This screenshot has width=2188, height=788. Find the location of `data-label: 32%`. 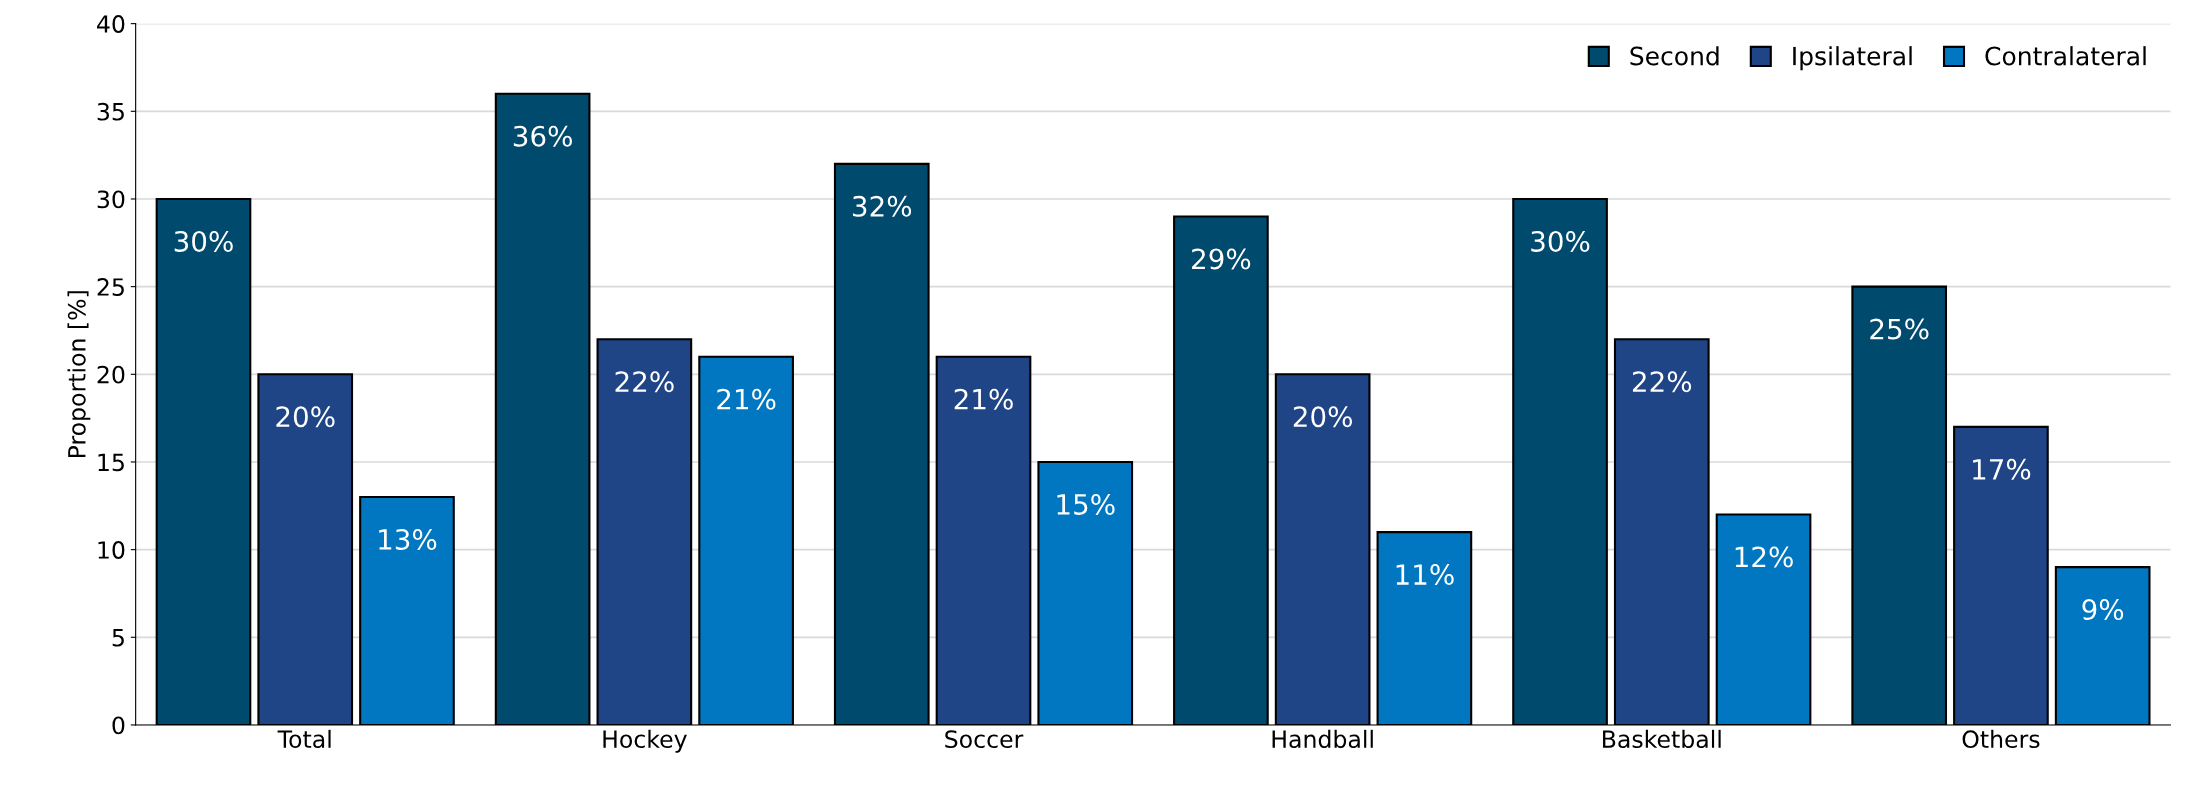

data-label: 32% is located at coordinates (882, 206).